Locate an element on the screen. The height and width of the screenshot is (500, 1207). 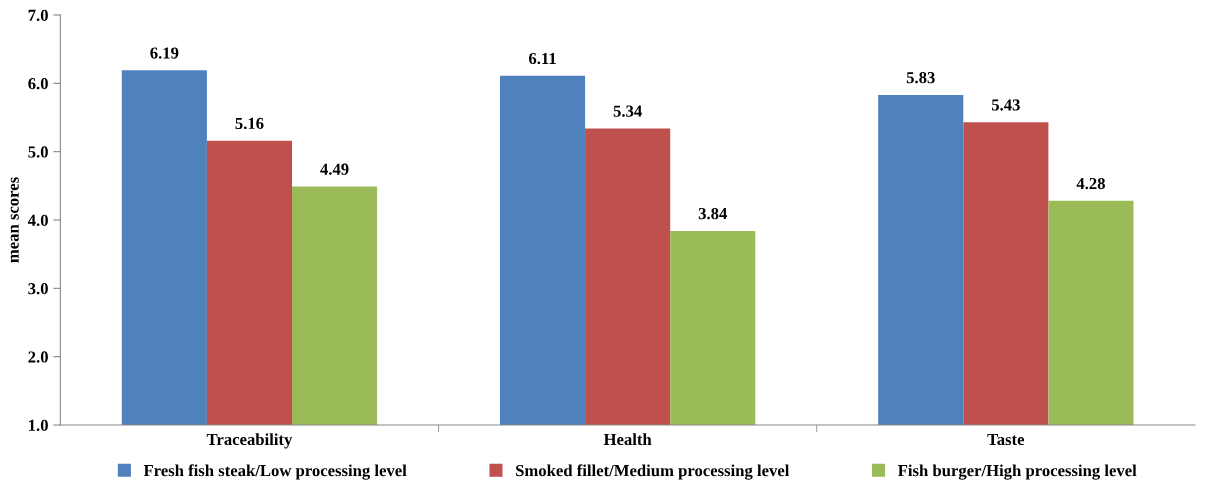
data-label: 5.83 is located at coordinates (920, 77).